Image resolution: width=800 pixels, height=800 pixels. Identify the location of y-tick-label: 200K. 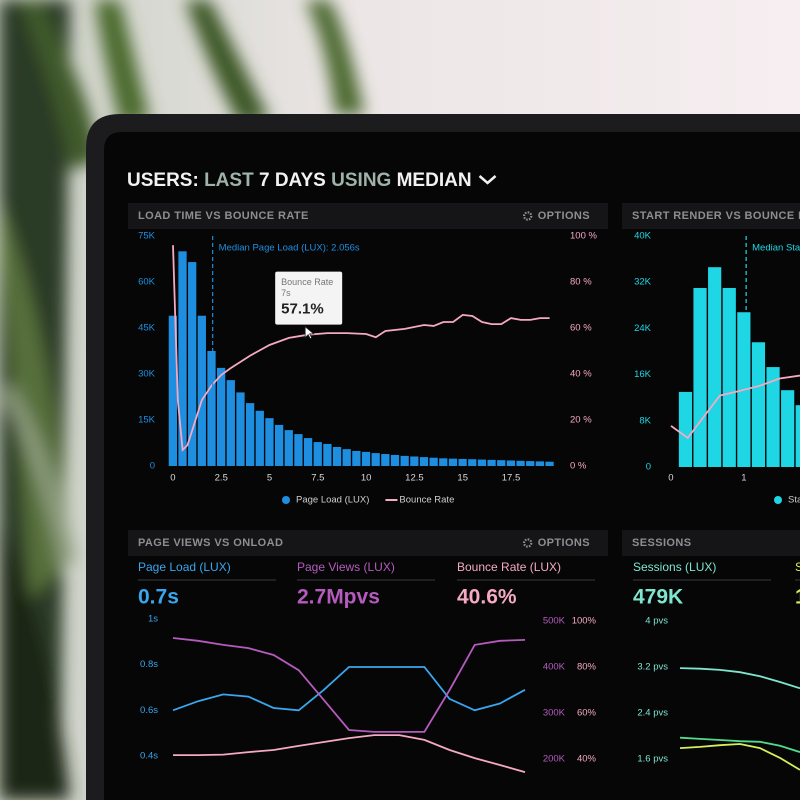
(554, 759).